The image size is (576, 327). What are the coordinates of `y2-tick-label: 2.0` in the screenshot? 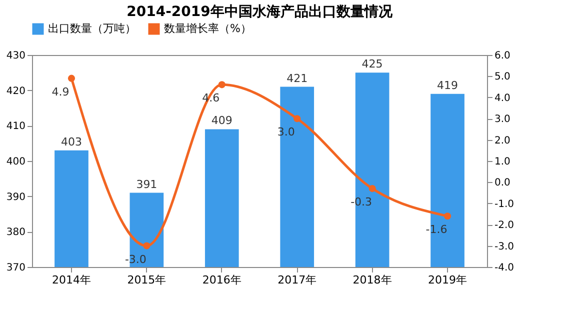 It's located at (502, 140).